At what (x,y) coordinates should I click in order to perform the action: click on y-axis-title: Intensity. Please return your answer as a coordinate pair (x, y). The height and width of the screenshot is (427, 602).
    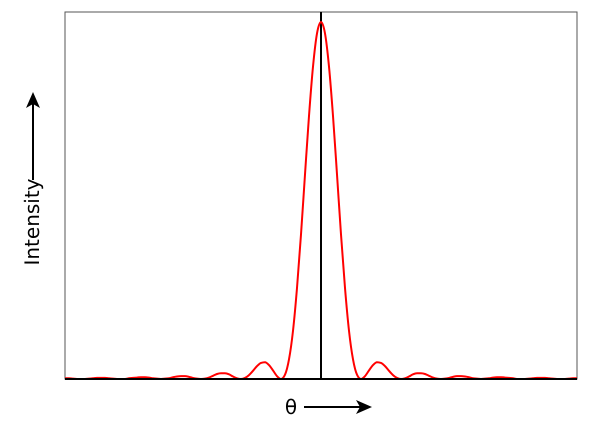
    Looking at the image, I should click on (32, 222).